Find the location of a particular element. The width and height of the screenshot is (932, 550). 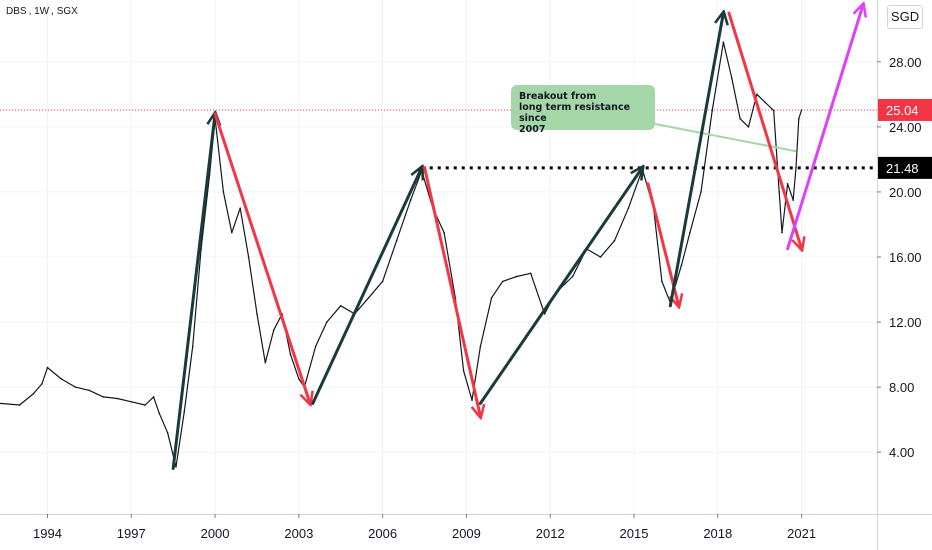

resistance-price-label-bg is located at coordinates (905, 167).